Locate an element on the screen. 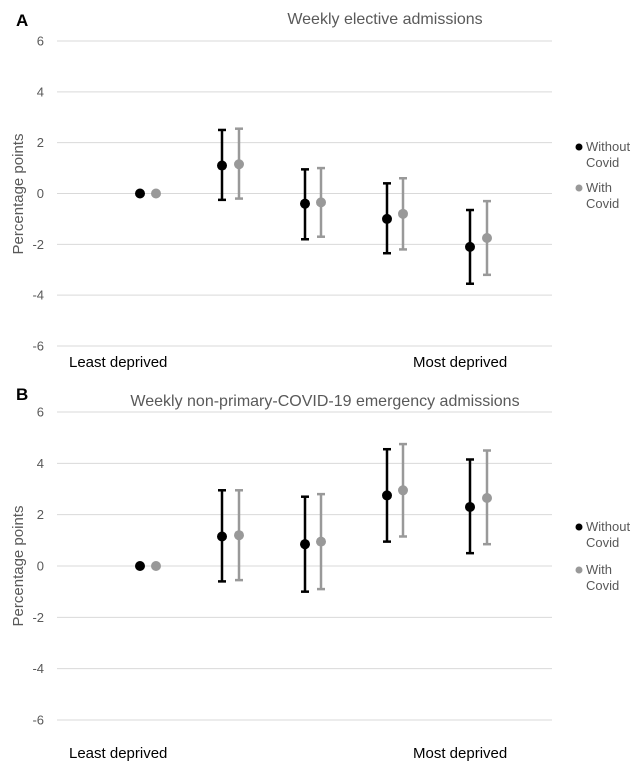 This screenshot has width=633, height=763. y-tick-label-a: 2 is located at coordinates (40, 142).